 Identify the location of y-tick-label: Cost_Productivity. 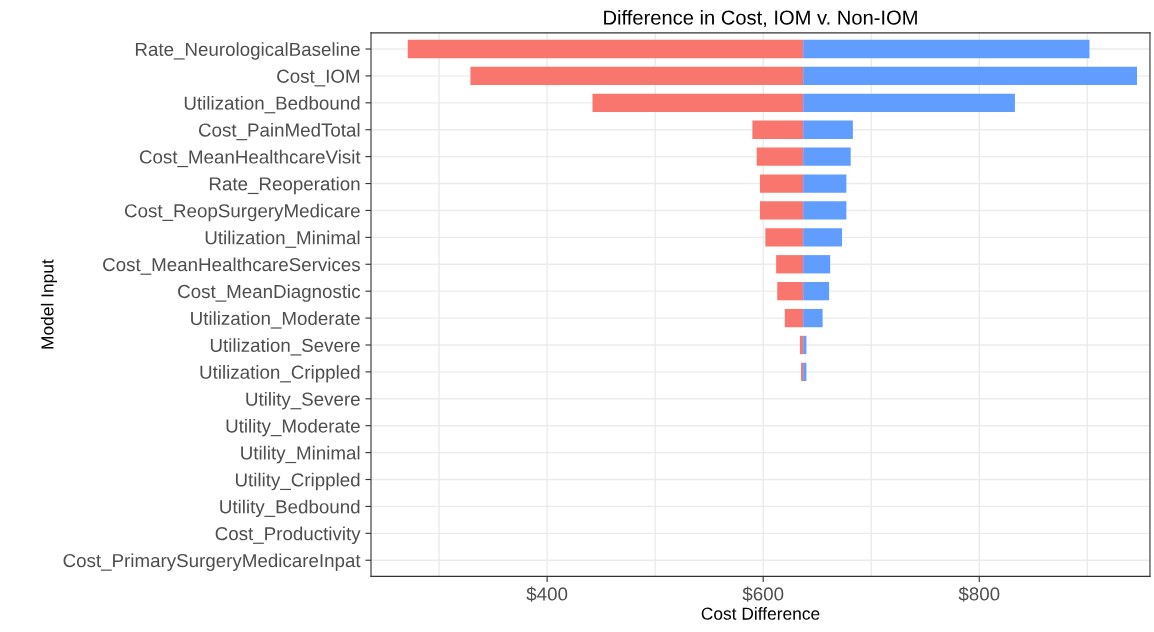
(288, 535).